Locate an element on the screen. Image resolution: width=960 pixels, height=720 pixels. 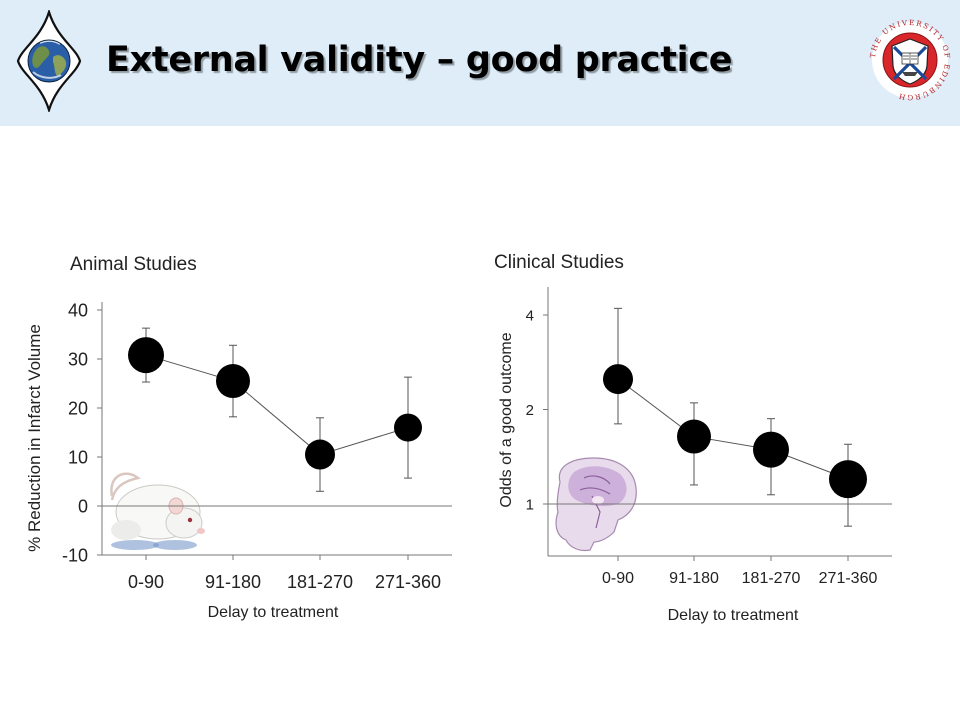
animal-y-axis-label: % Reduction in Infarct Volume is located at coordinates (34, 438).